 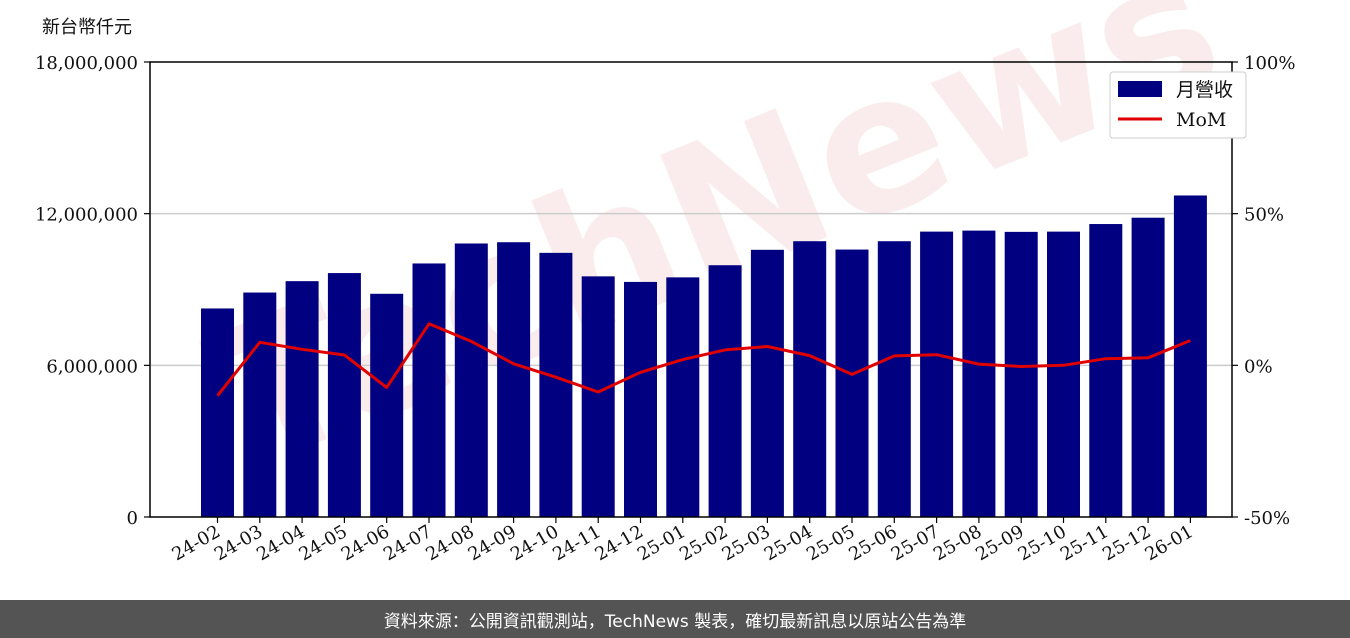 What do you see at coordinates (132, 518) in the screenshot?
I see `left-tick-label: 0` at bounding box center [132, 518].